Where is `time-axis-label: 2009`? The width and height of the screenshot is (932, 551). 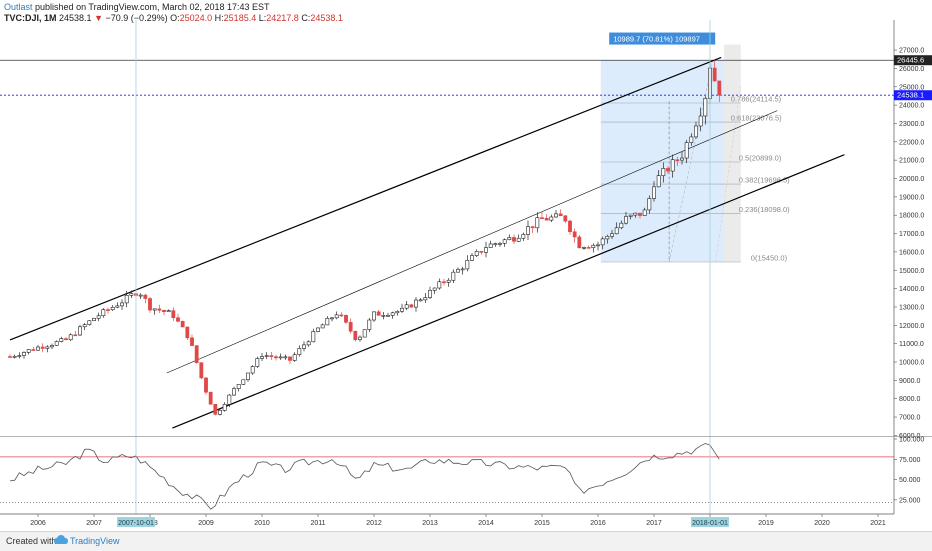 time-axis-label: 2009 is located at coordinates (206, 523).